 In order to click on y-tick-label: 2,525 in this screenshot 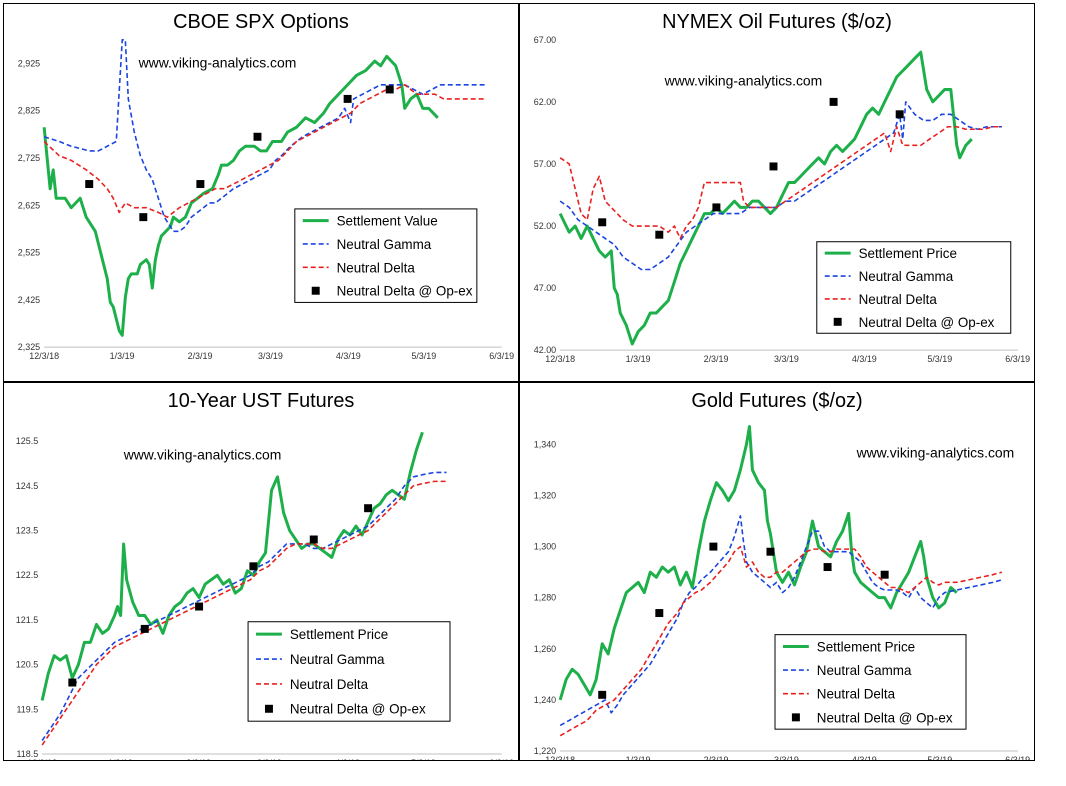, I will do `click(29, 253)`.